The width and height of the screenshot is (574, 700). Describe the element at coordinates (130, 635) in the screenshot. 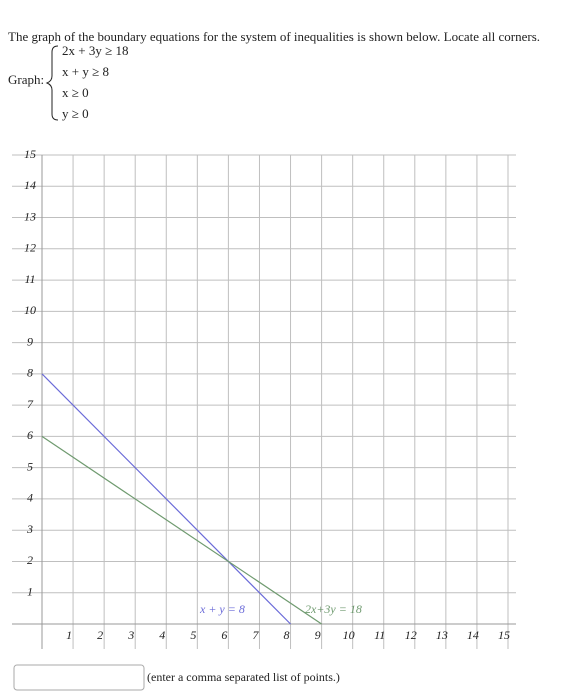

I see `x-tick-label: 3` at that location.